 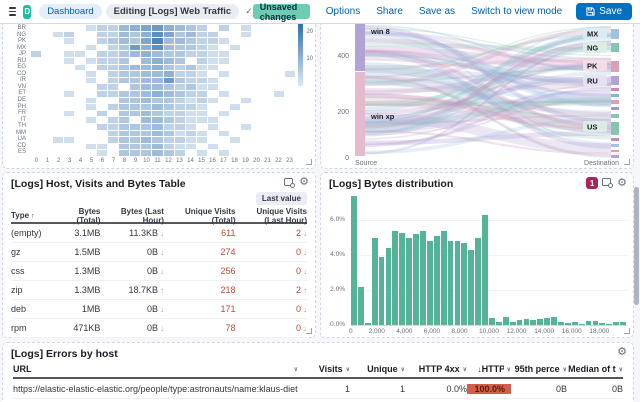 What do you see at coordinates (300, 55) in the screenshot?
I see `heatmap-color-legend` at bounding box center [300, 55].